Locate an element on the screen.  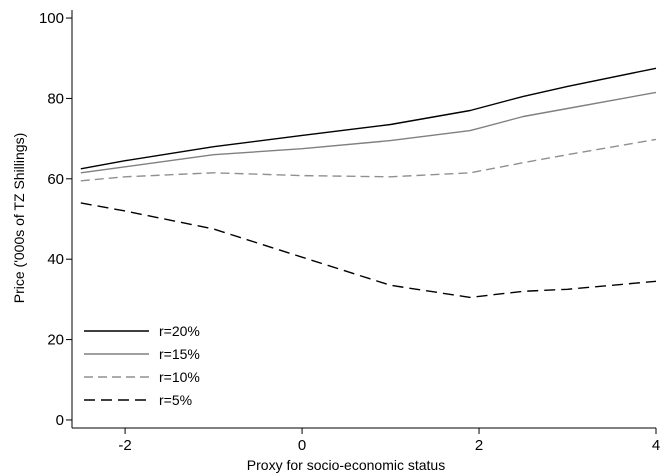
legend-label-4: r=5% is located at coordinates (175, 400).